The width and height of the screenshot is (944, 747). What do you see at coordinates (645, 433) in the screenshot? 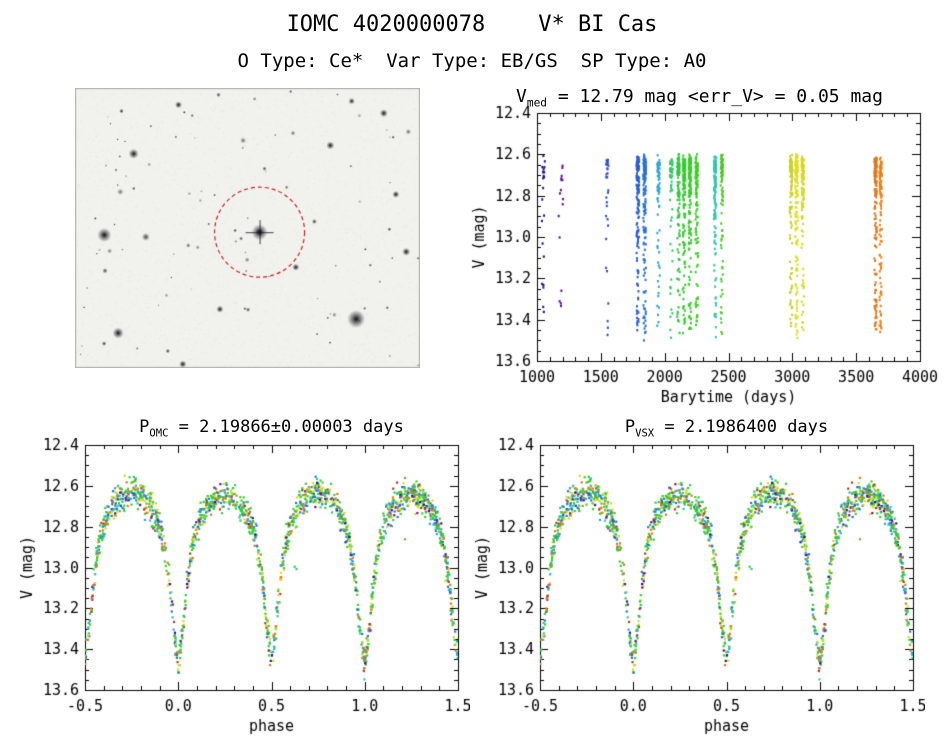
I see `phase-vsx-title-sub: VSX` at bounding box center [645, 433].